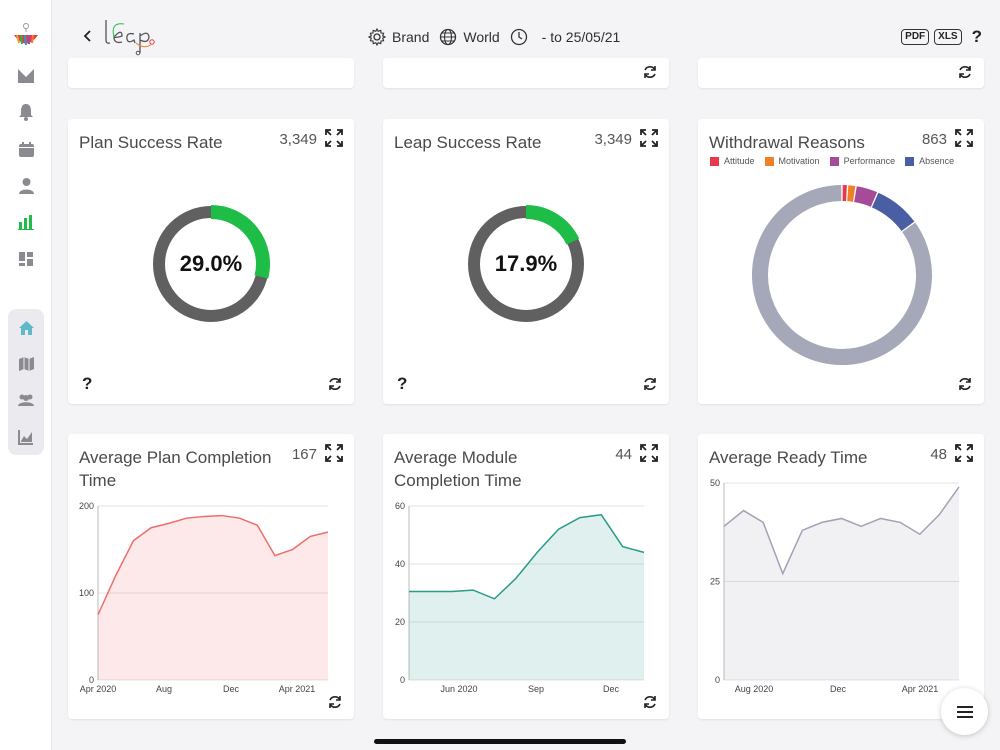  I want to click on x-tick-label: Apr 2021, so click(920, 689).